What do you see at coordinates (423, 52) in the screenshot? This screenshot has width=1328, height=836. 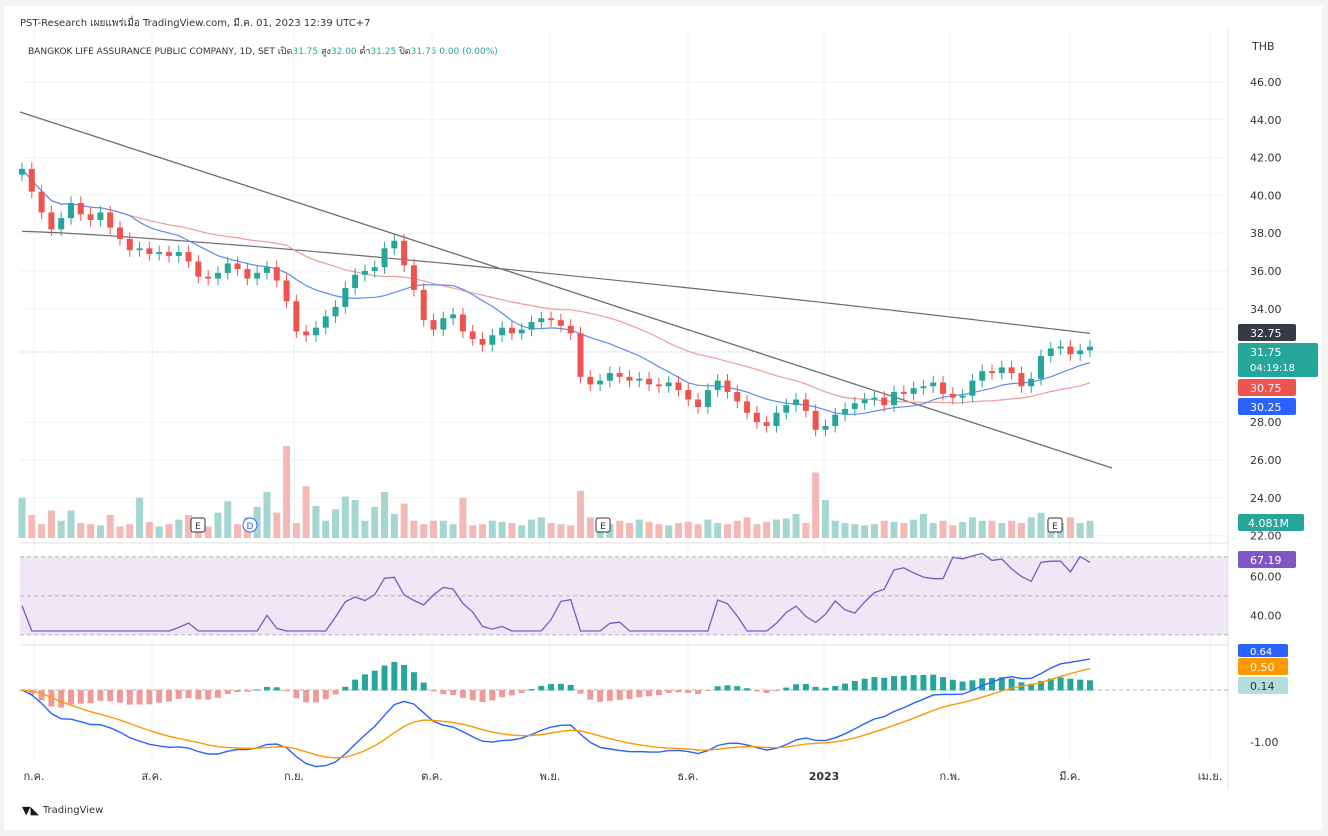 I see `close-value: 31.75` at bounding box center [423, 52].